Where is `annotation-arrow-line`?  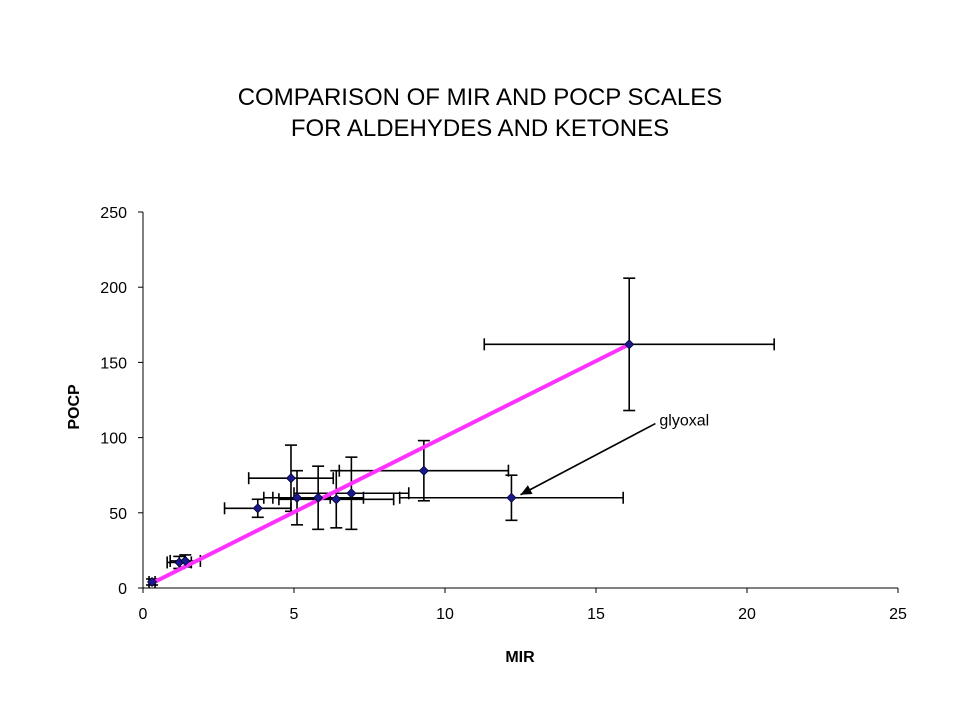
annotation-arrow-line is located at coordinates (588, 459).